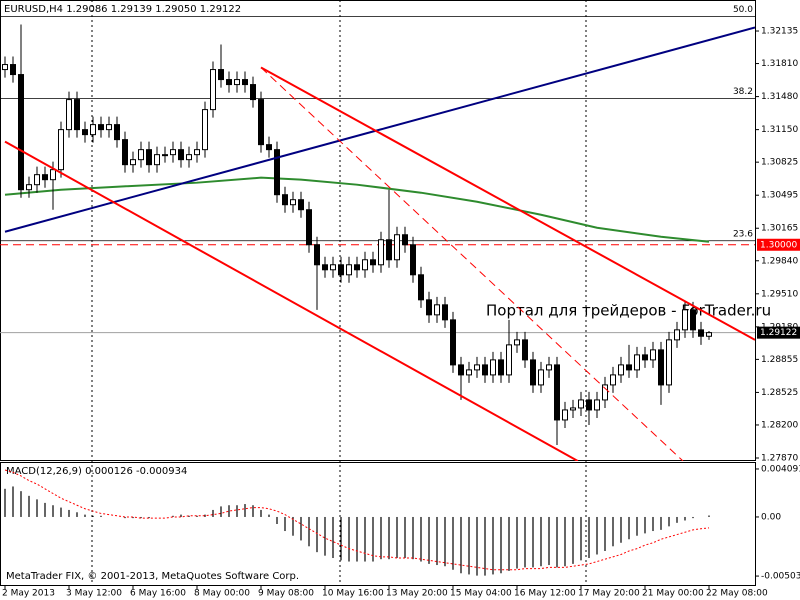 This screenshot has height=600, width=800. I want to click on macd-title: MACD(12,26,9) 0.000126 -0.000934, so click(96, 471).